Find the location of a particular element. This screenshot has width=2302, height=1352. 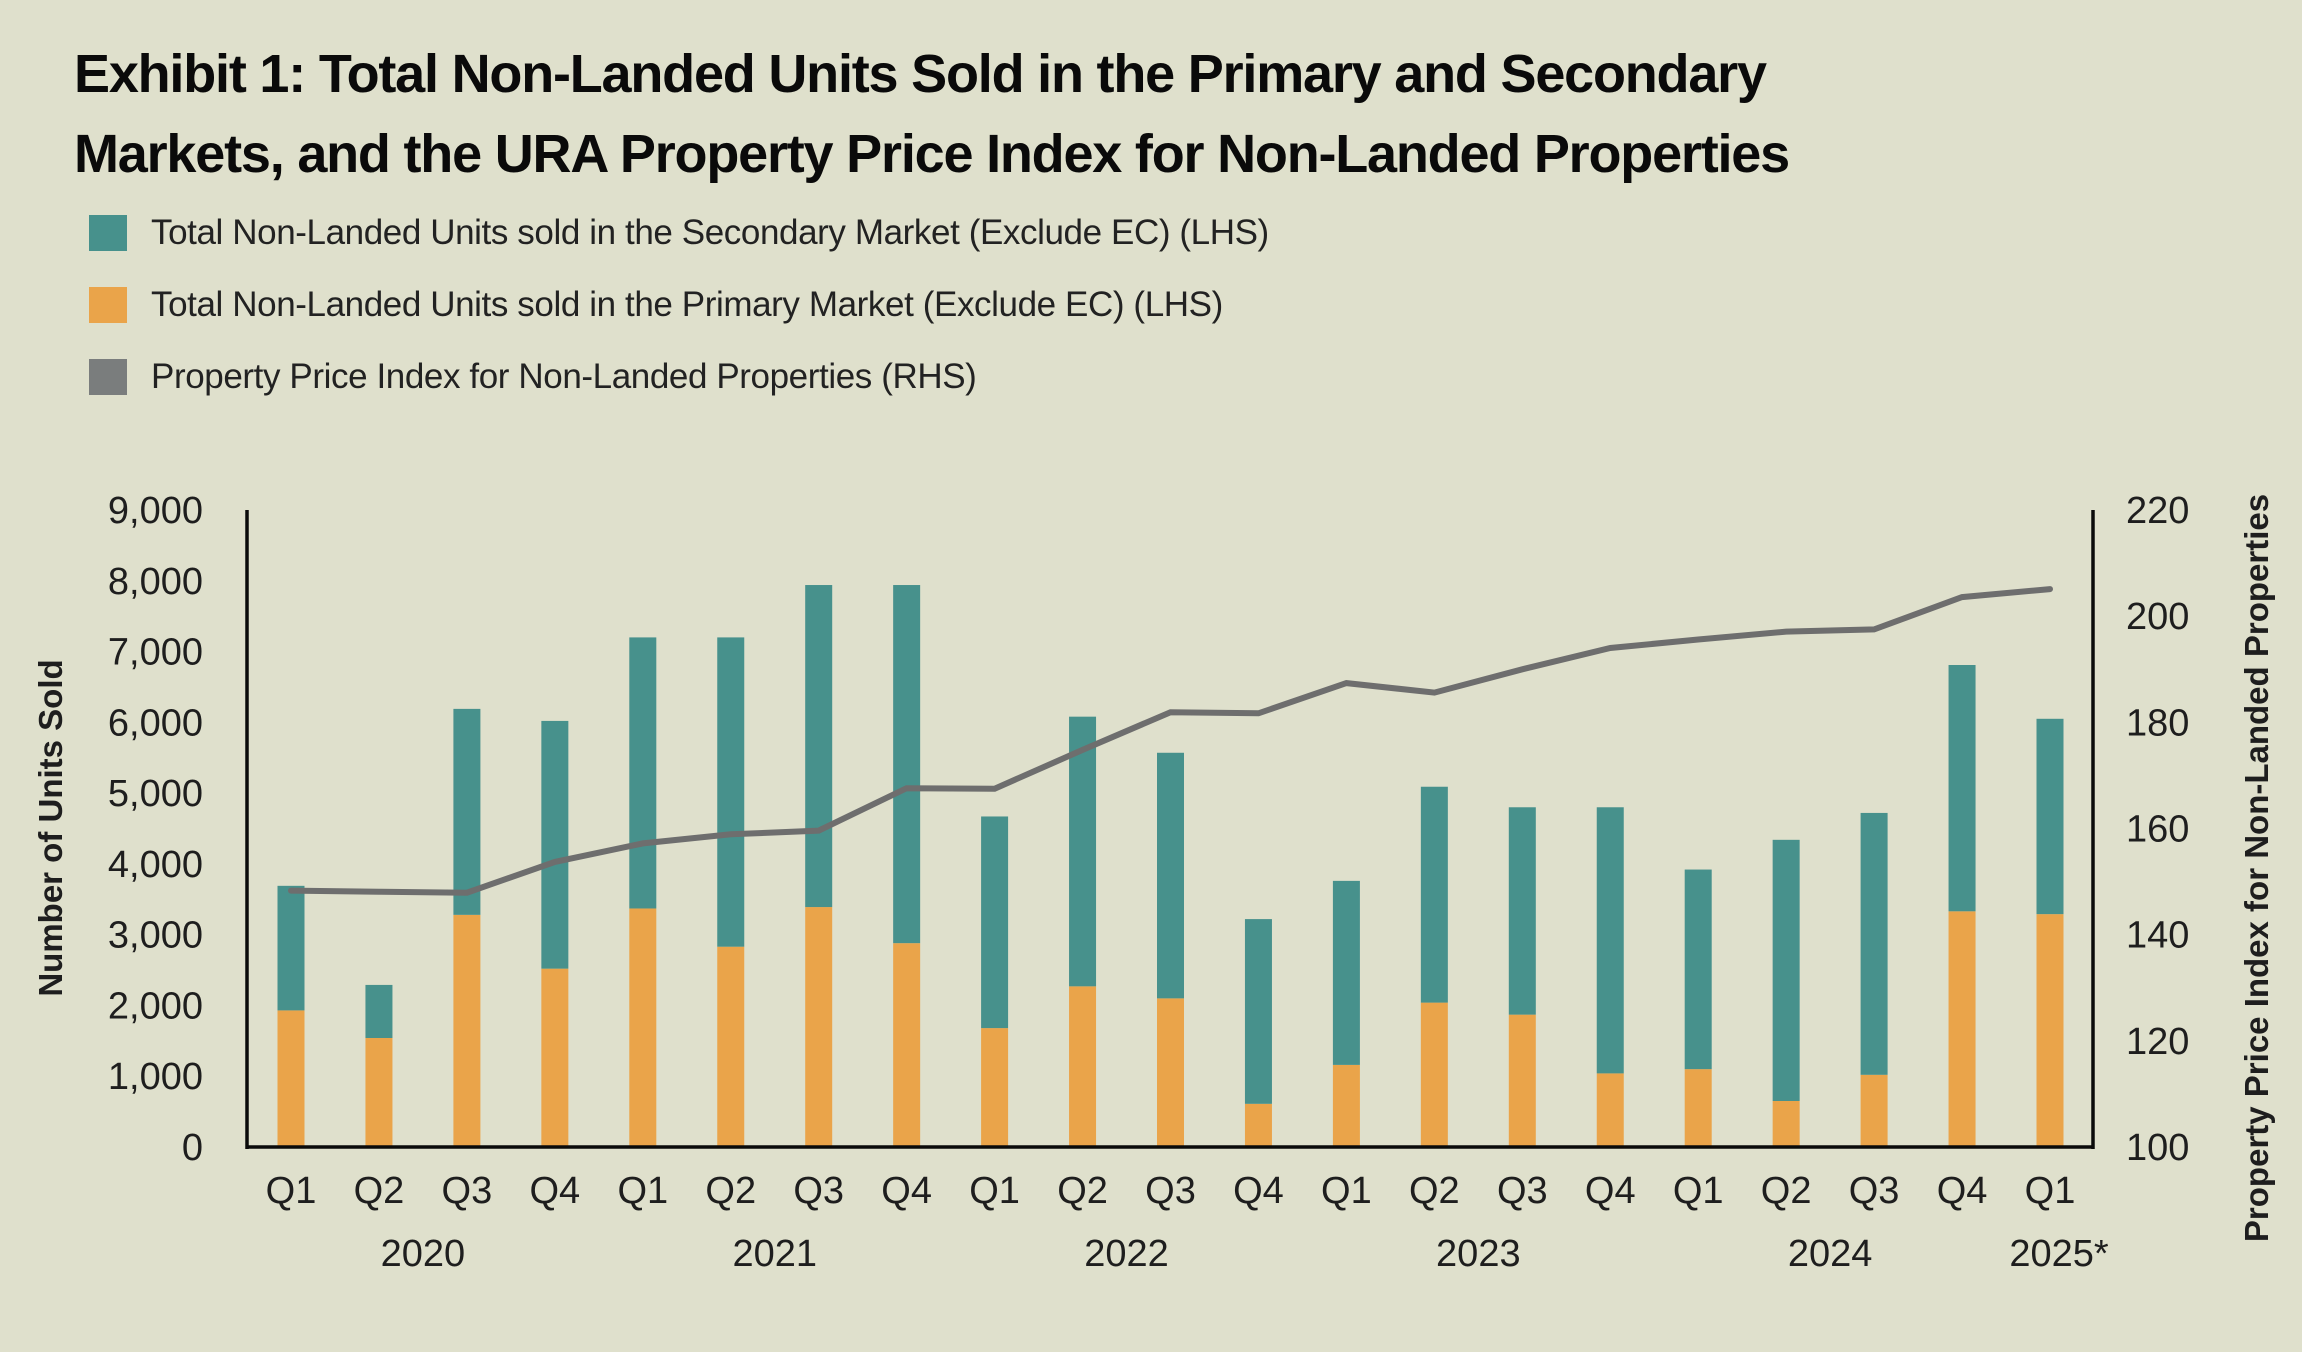

x-group-label-year: 2022 is located at coordinates (1126, 1254).